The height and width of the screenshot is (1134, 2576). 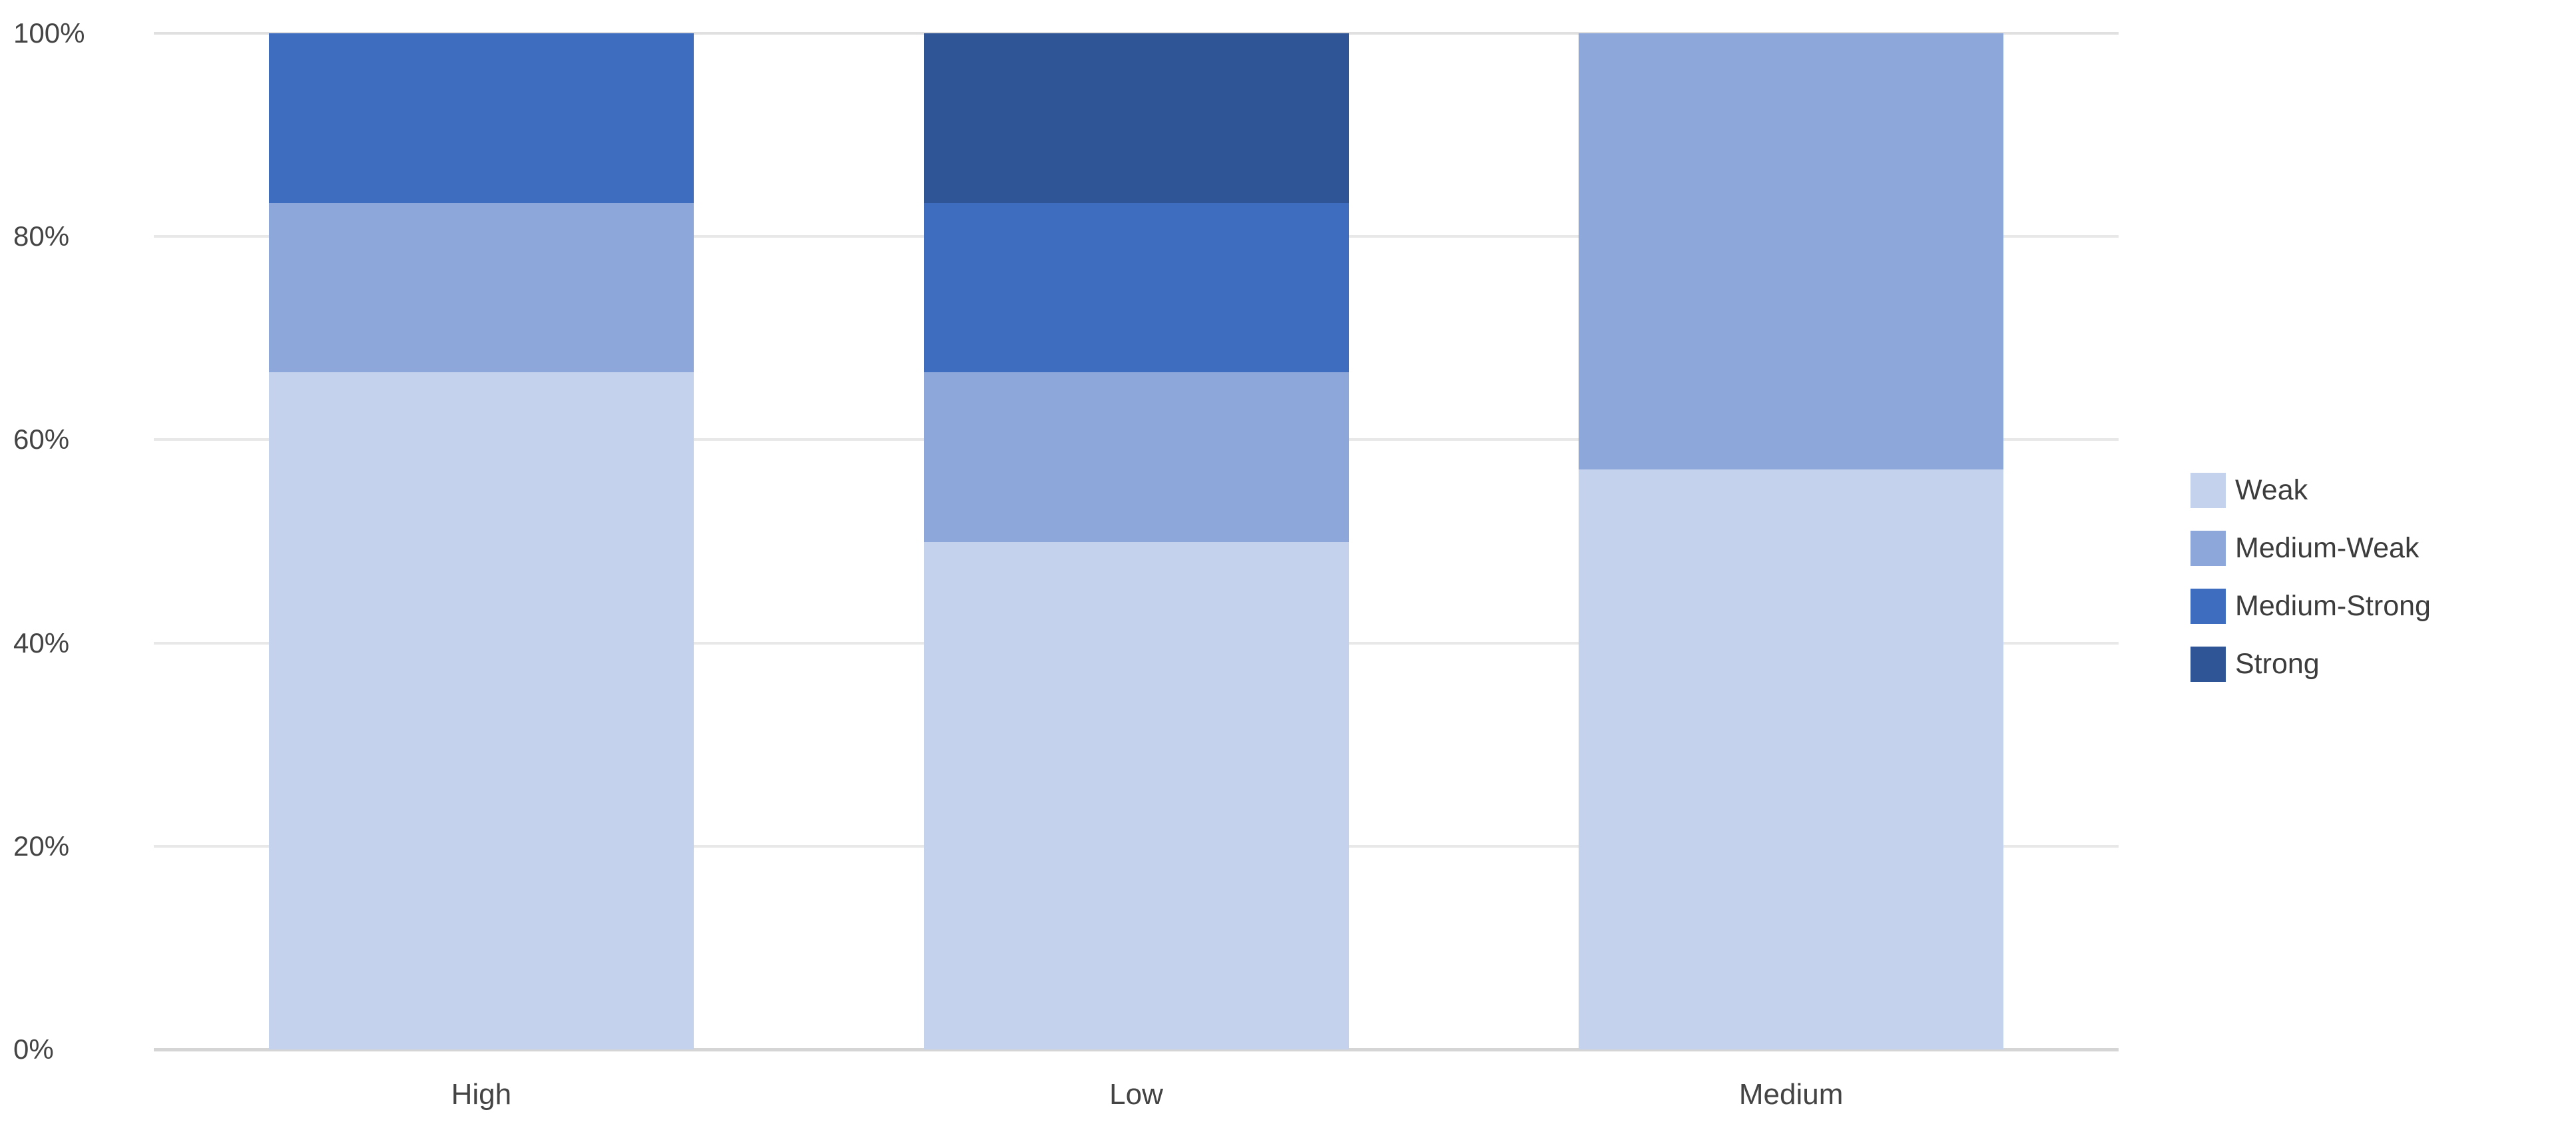 I want to click on legend-label: Medium-Weak, so click(x=2328, y=548).